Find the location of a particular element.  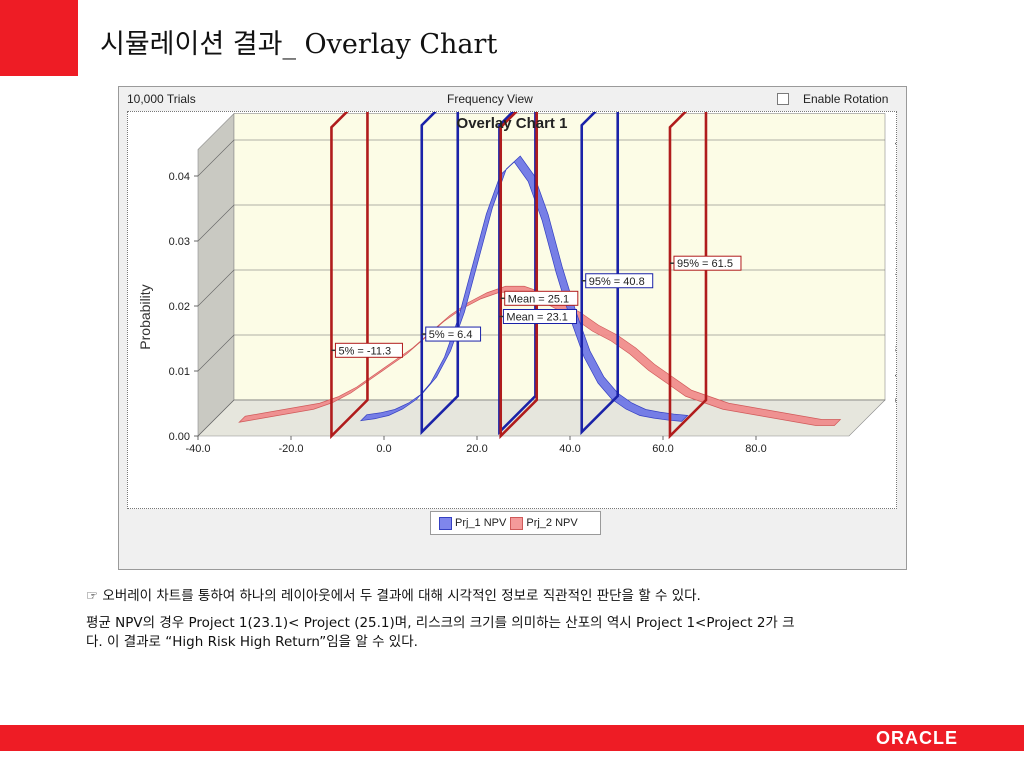

chart-legend: Prj_1 NPV Prj_2 NPV is located at coordinates (515, 523).